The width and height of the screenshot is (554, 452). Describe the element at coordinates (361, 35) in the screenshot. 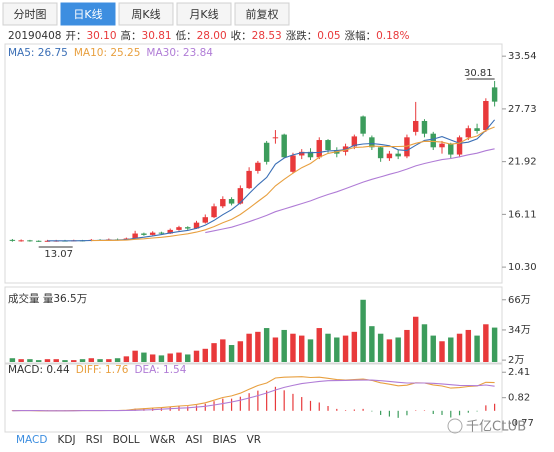

I see `quote-label: 涨幅：` at that location.